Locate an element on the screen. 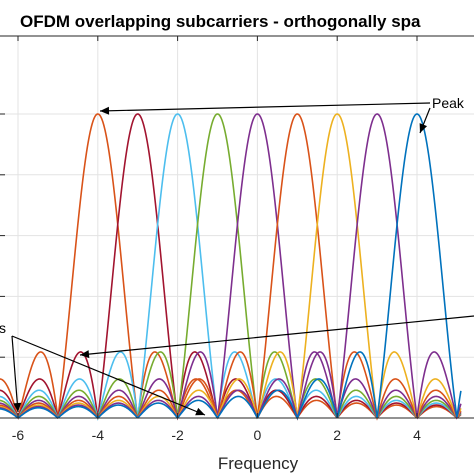  x-tick-label: 0 is located at coordinates (258, 435).